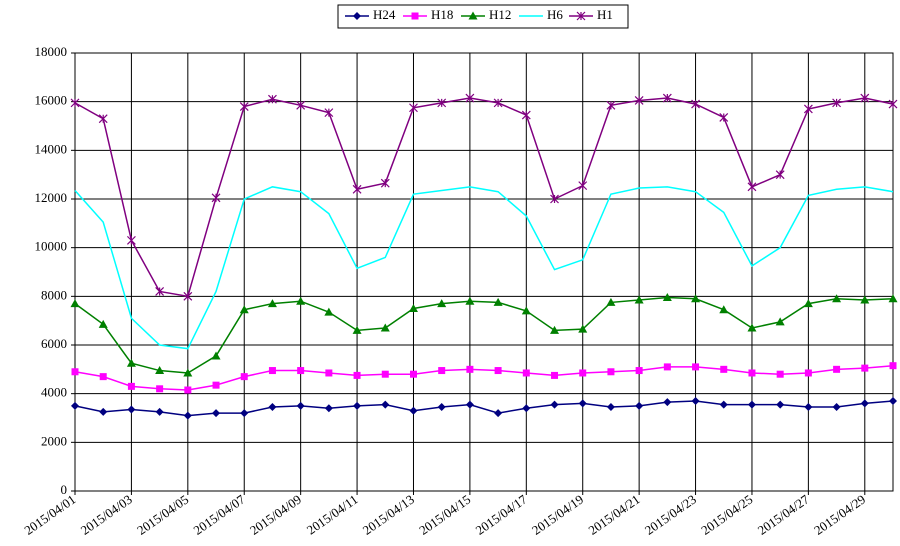 This screenshot has width=900, height=546. I want to click on legend-label: H1, so click(605, 14).